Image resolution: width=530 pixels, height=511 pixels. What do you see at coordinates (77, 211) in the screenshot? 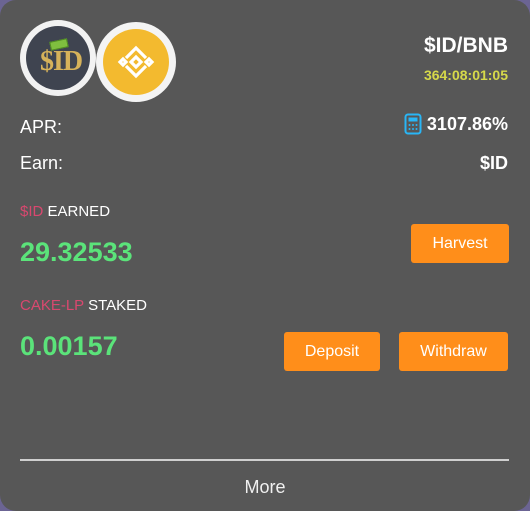
I see `earned-label-text: EARNED` at bounding box center [77, 211].